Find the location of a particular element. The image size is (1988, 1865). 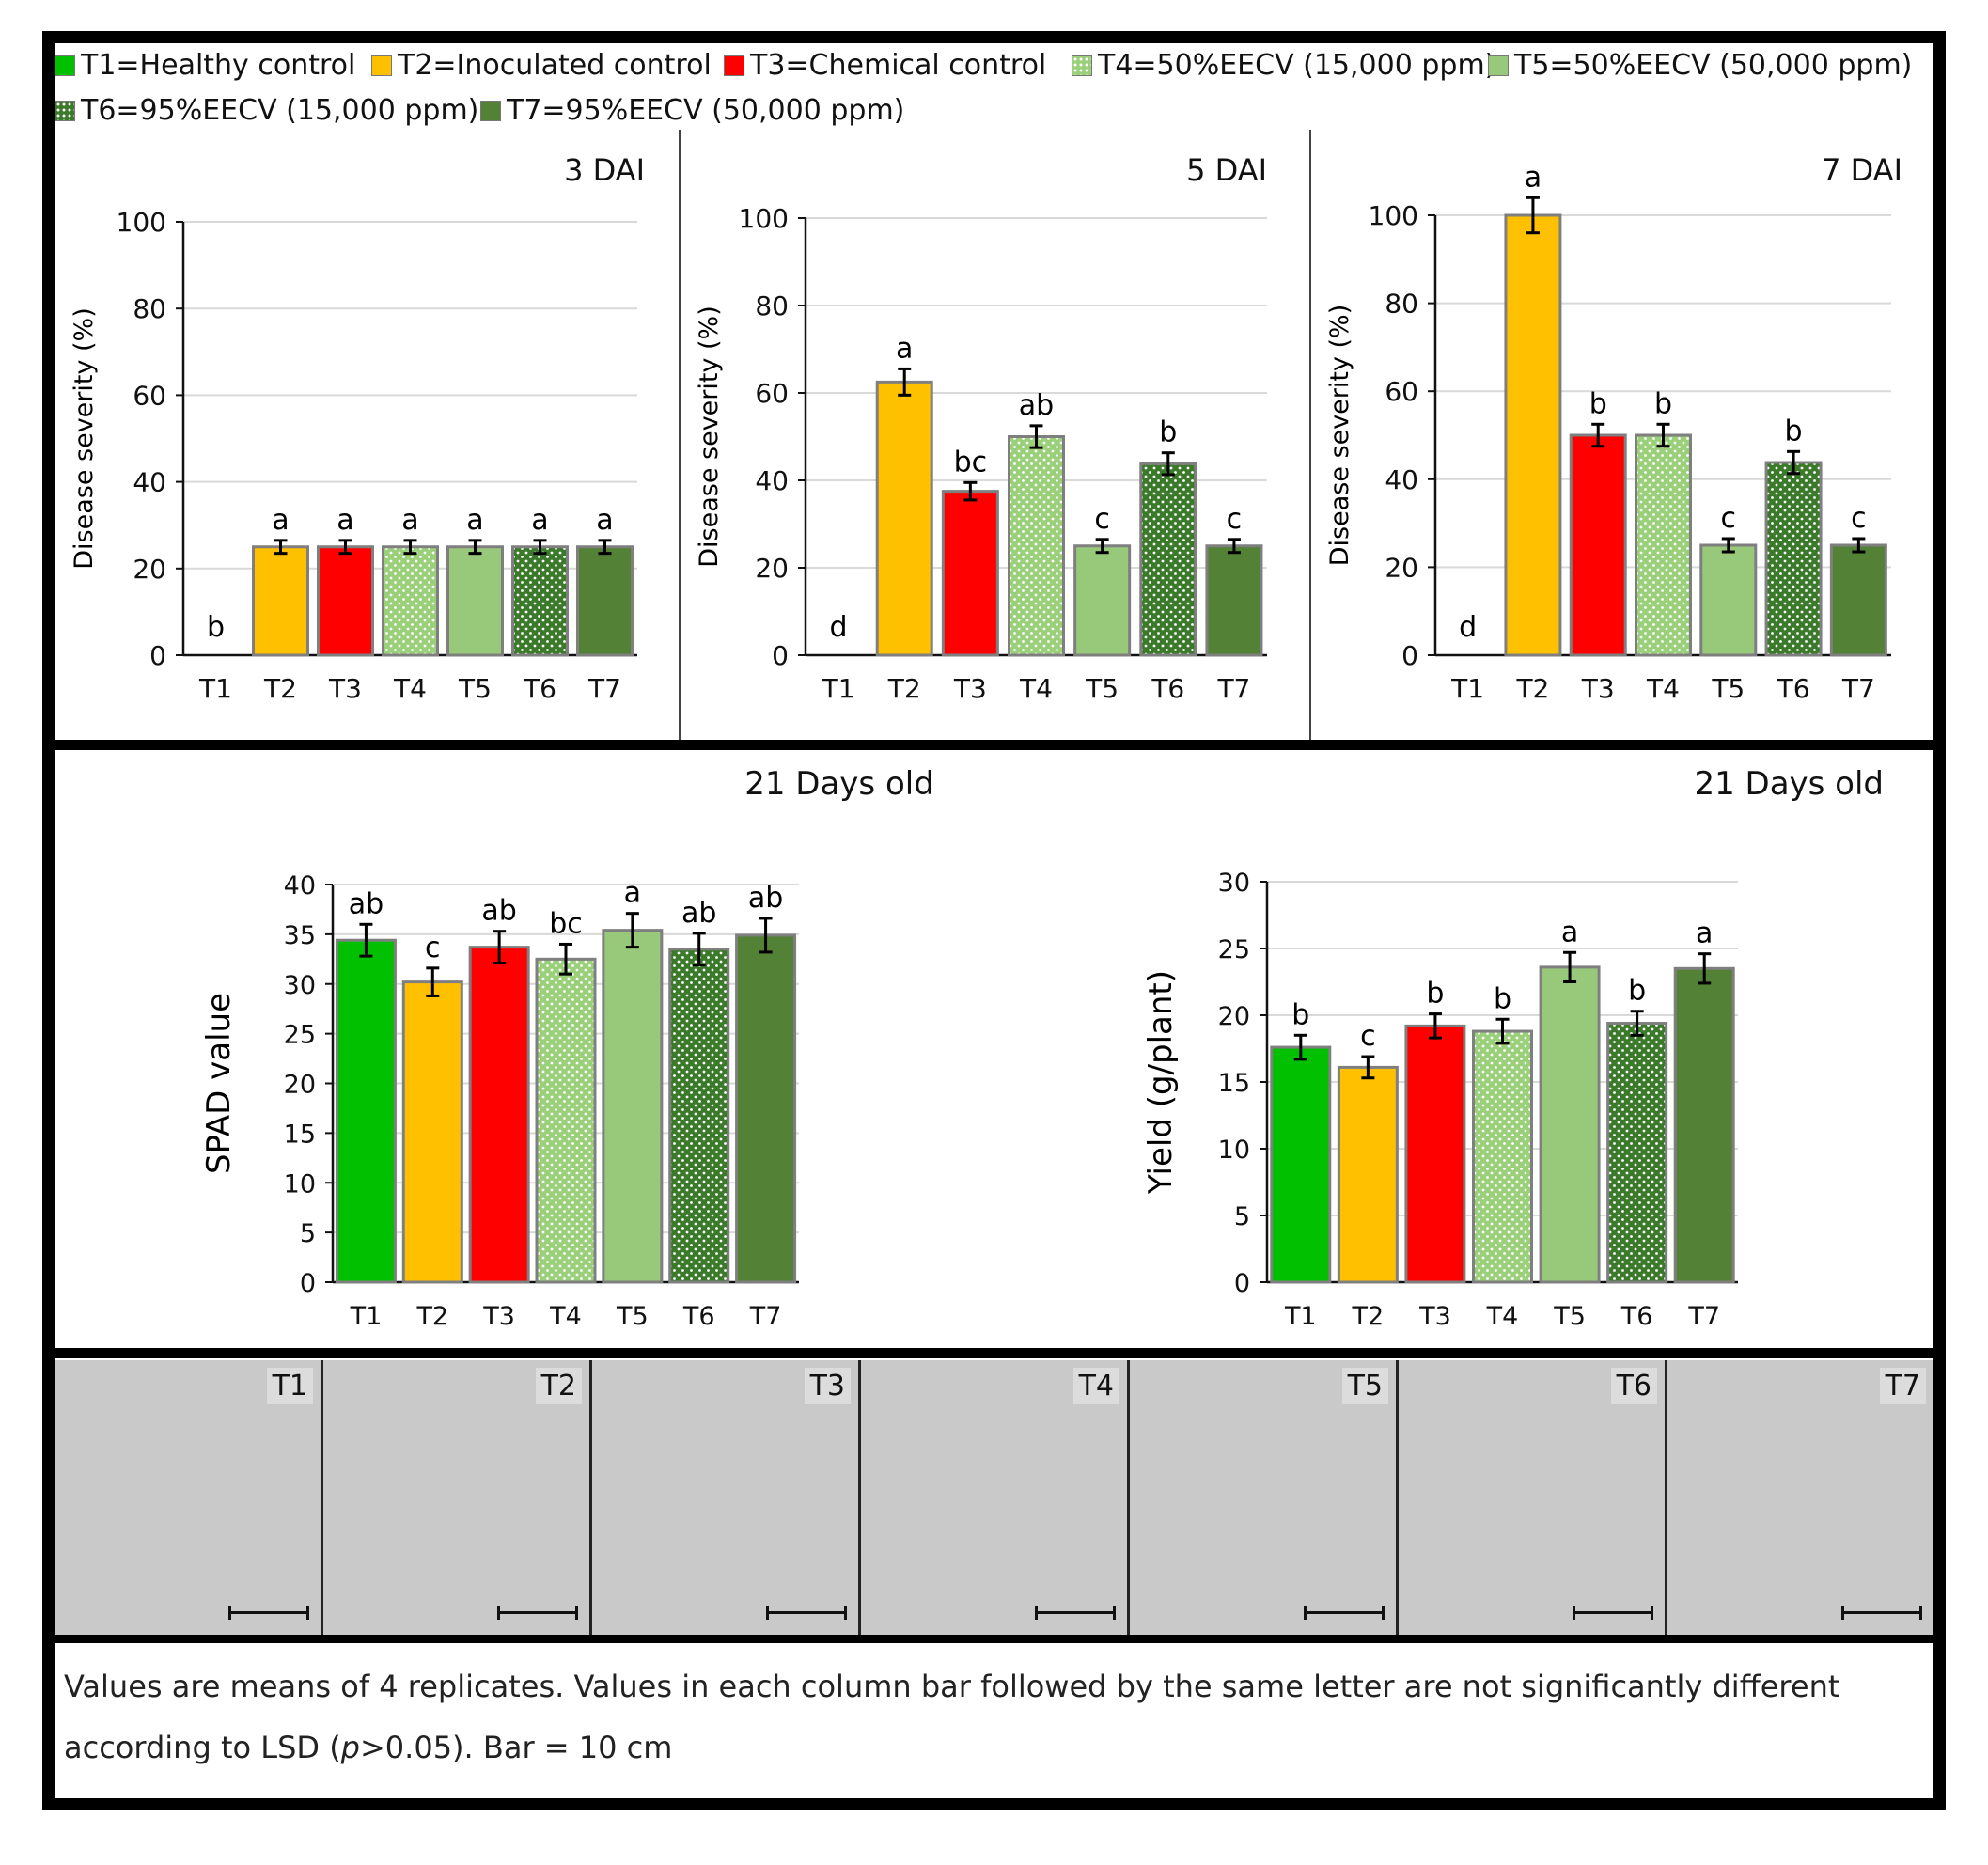

plant-photo-t3: T3 is located at coordinates (726, 1497).